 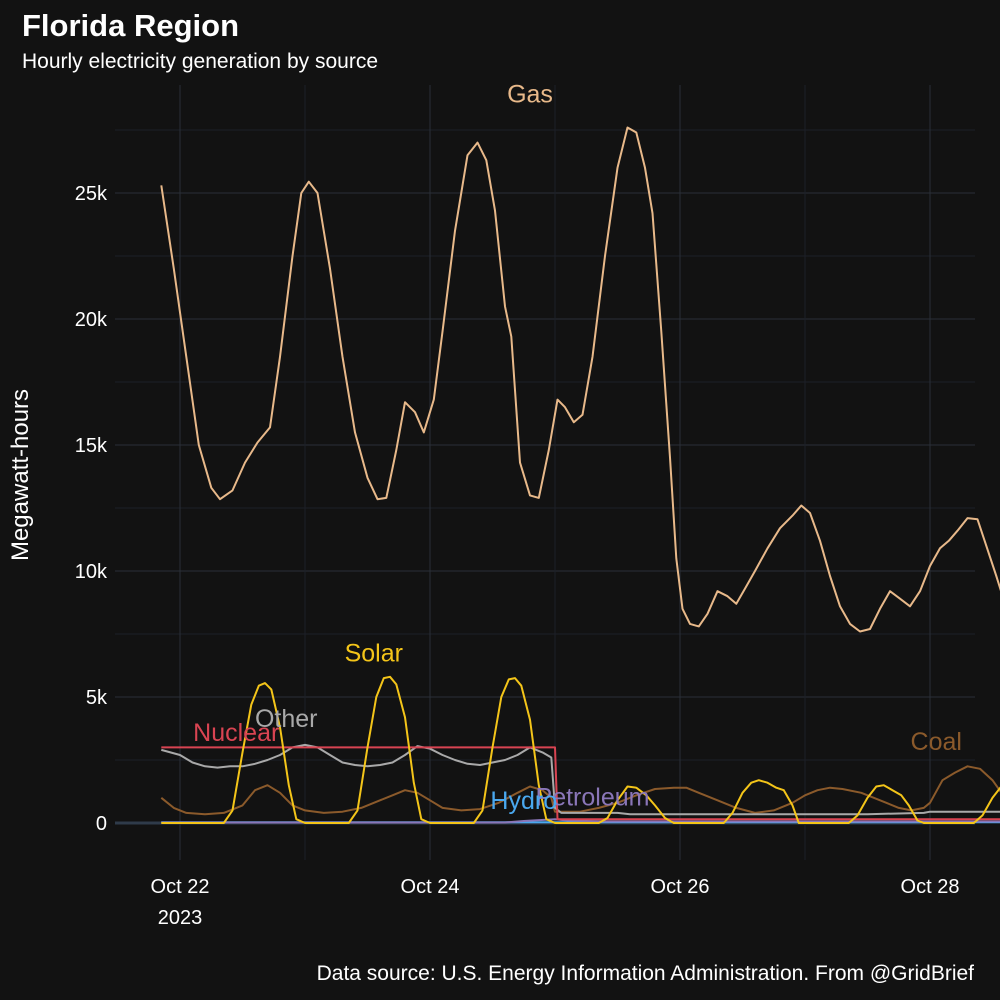 I want to click on chart-title: Florida Region, so click(x=130, y=25).